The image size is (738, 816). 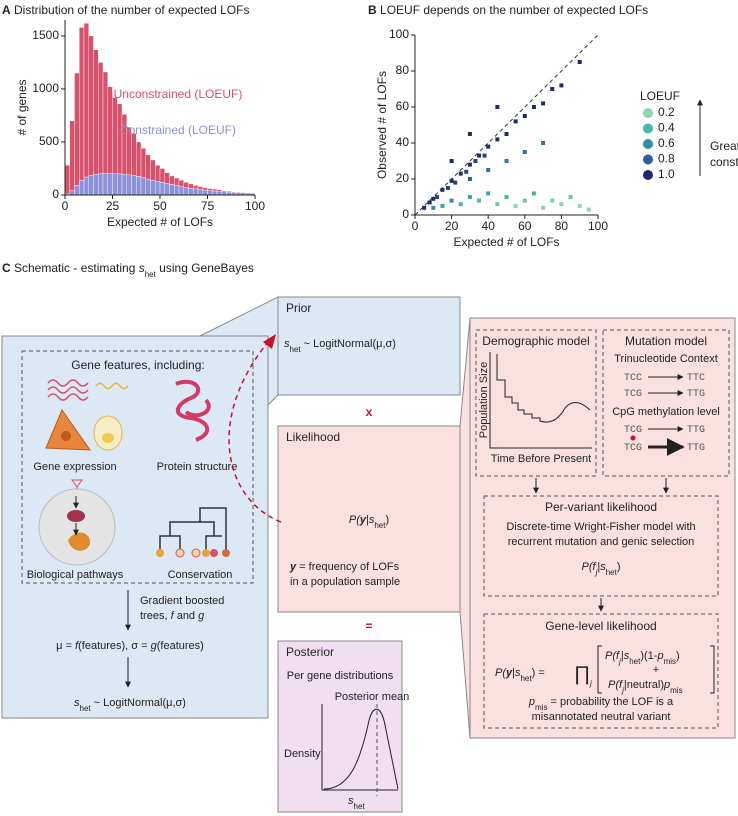 I want to click on model-text: trees, f and g, so click(x=172, y=616).